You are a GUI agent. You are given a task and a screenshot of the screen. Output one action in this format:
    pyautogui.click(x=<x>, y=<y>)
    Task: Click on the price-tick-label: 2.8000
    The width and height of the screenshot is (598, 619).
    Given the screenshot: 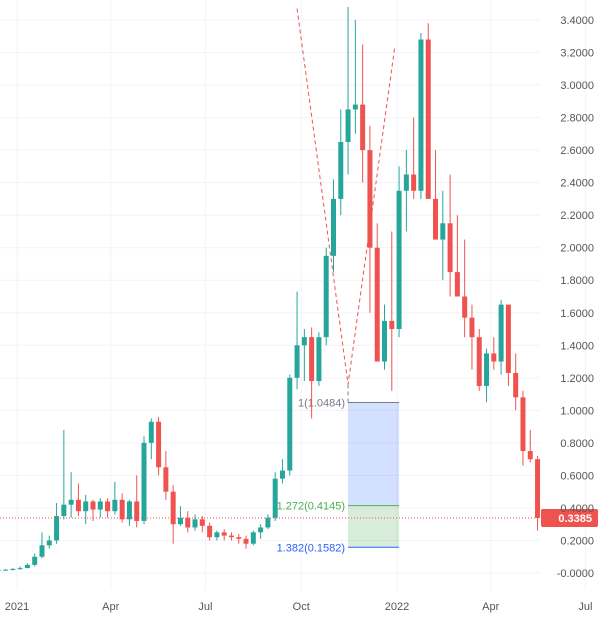 What is the action you would take?
    pyautogui.click(x=577, y=119)
    